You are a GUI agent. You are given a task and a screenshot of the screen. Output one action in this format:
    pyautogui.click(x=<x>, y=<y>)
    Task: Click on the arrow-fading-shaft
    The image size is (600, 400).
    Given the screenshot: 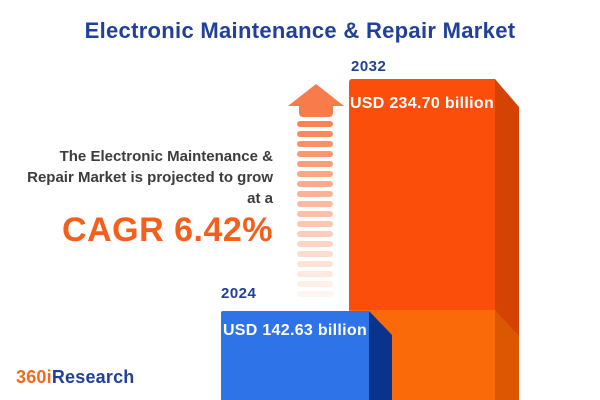 What is the action you would take?
    pyautogui.click(x=315, y=209)
    